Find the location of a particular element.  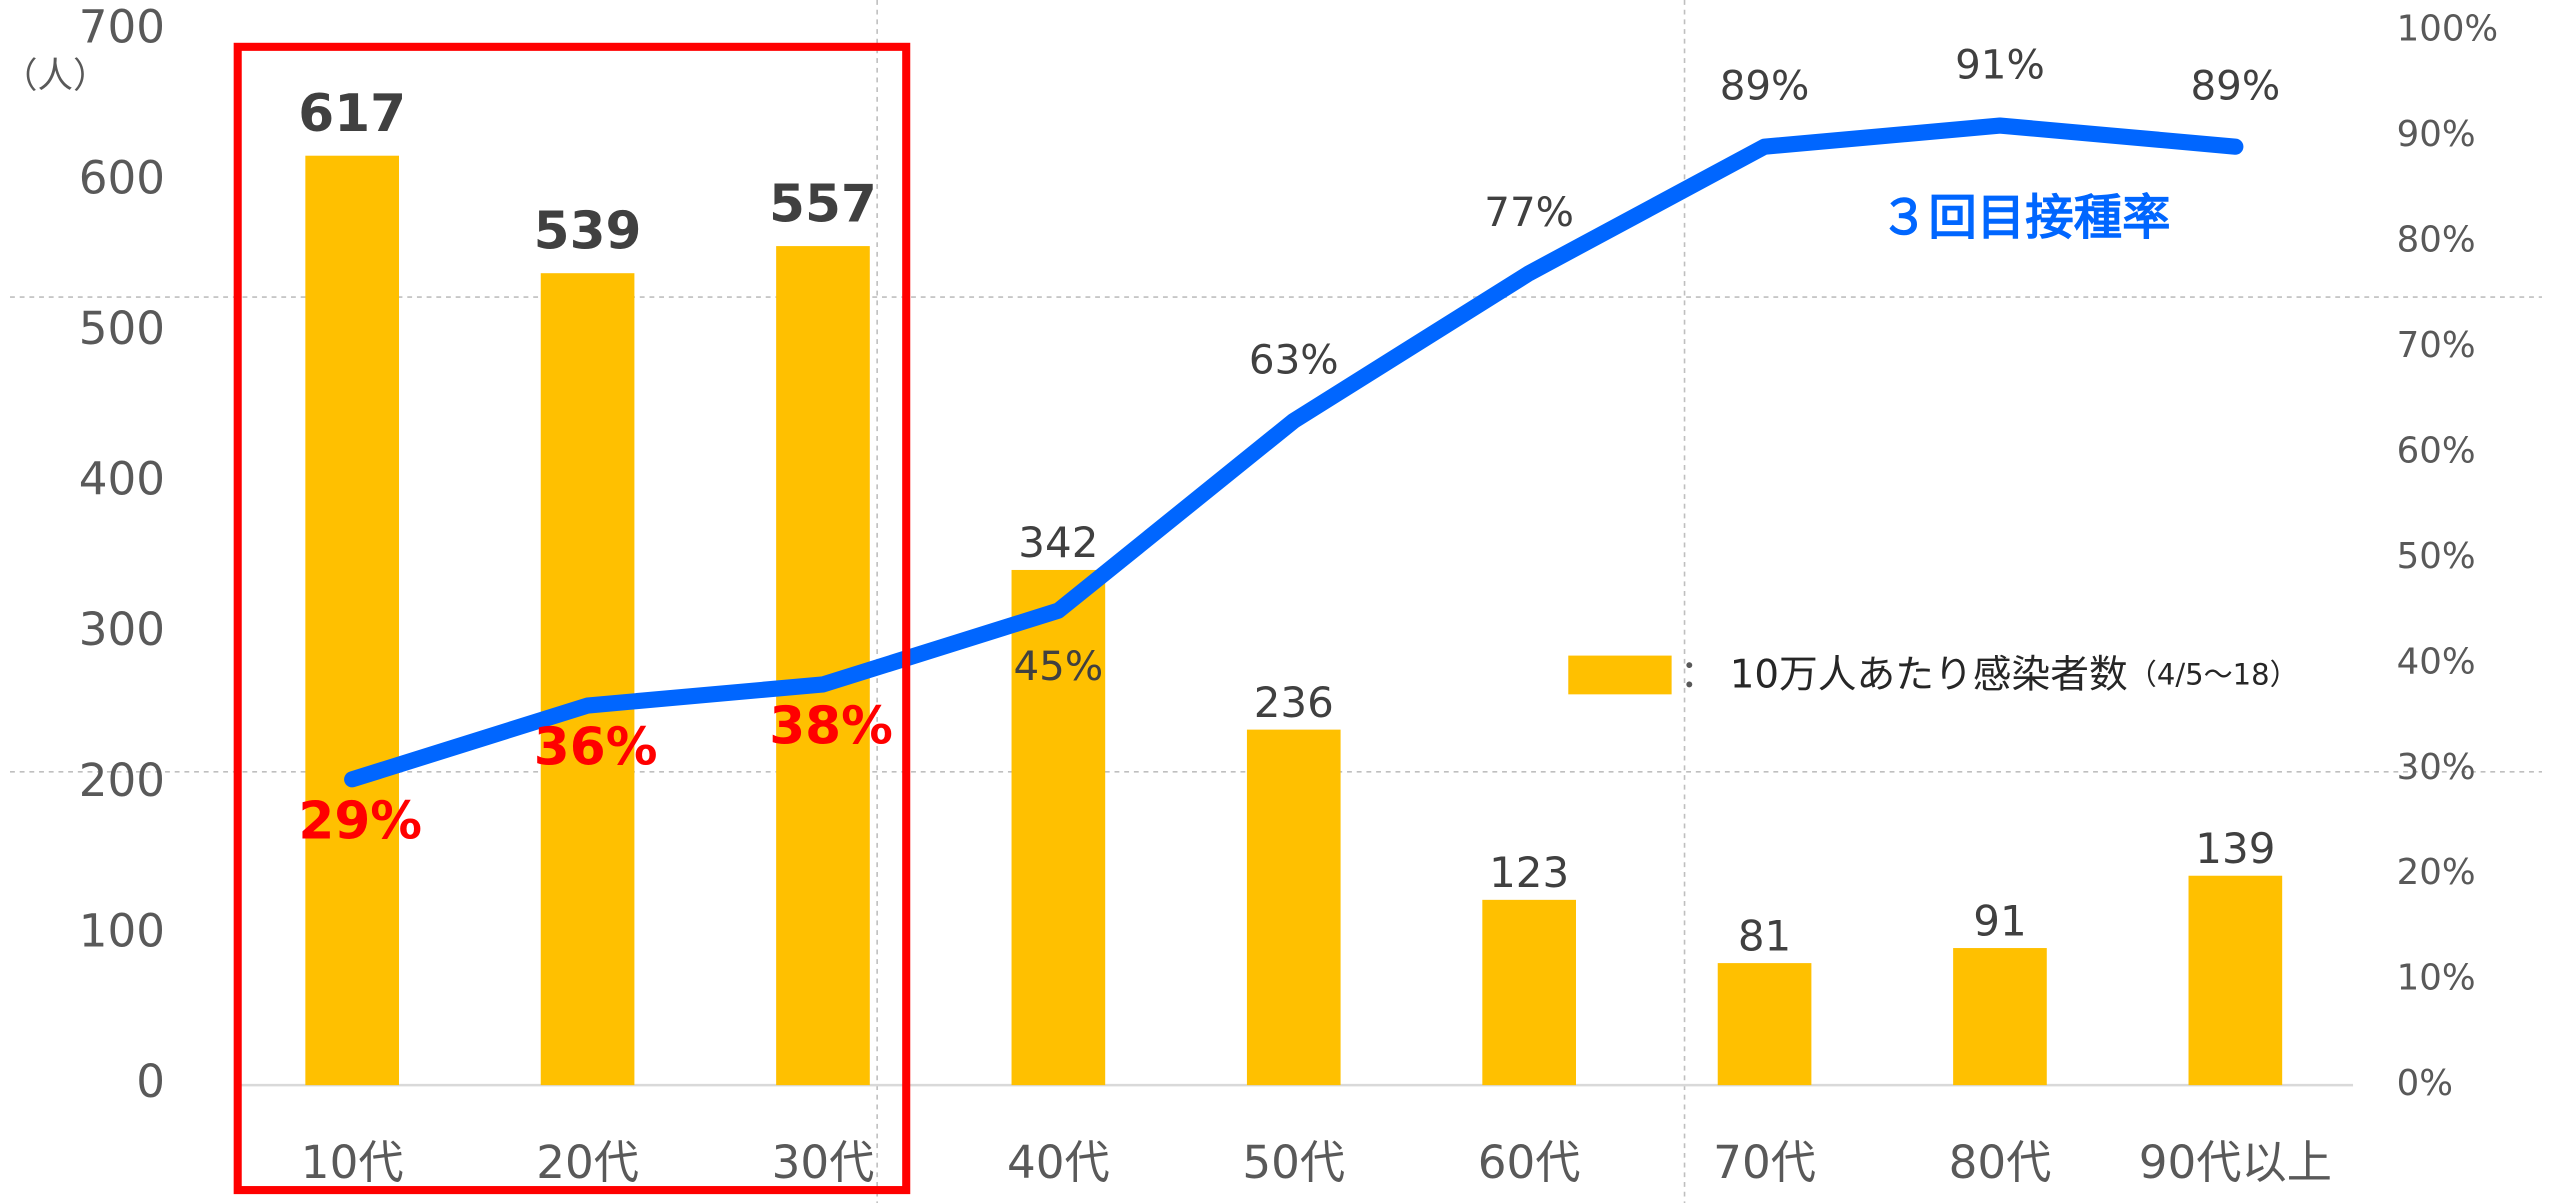

legend-text: 10万人あたり感染者数 is located at coordinates (1929, 674).